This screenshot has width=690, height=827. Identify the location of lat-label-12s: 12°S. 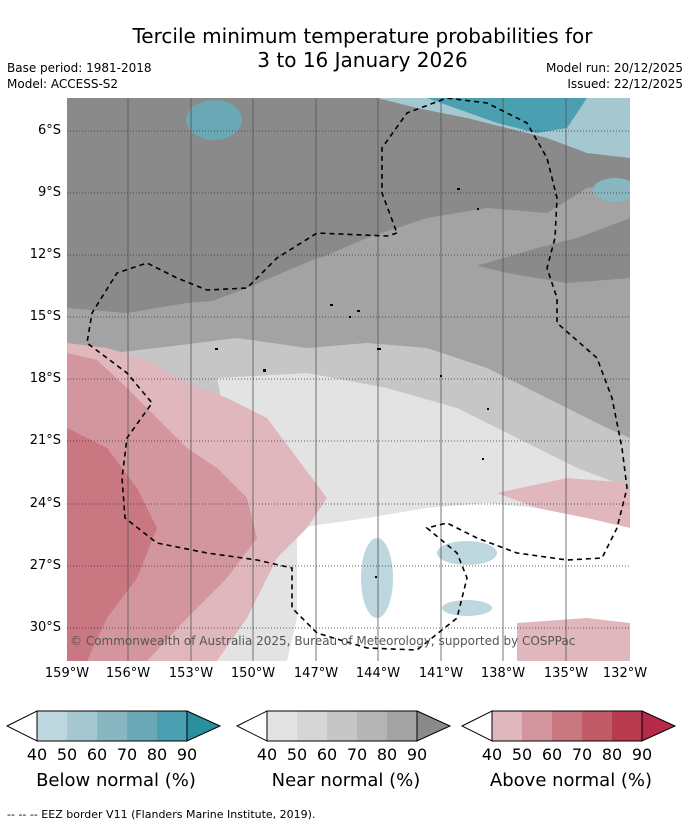
(45, 254).